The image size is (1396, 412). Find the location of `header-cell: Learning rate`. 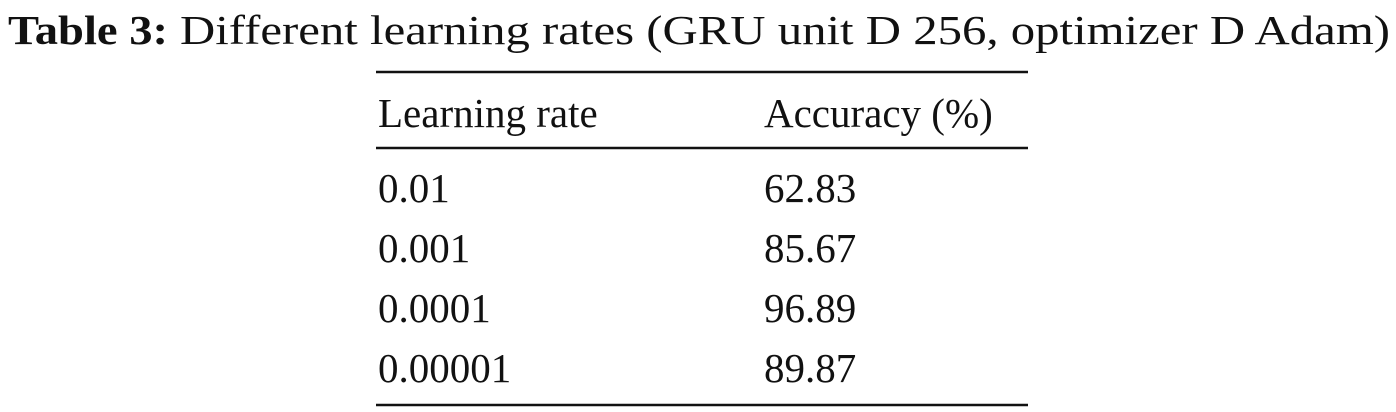

header-cell: Learning rate is located at coordinates (488, 113).